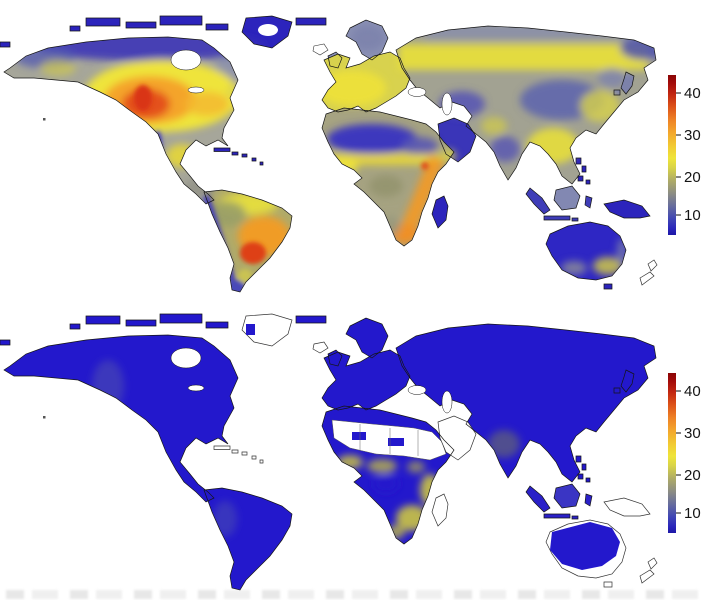 The height and width of the screenshot is (600, 705). What do you see at coordinates (121, 418) in the screenshot?
I see `landmass-north-america` at bounding box center [121, 418].